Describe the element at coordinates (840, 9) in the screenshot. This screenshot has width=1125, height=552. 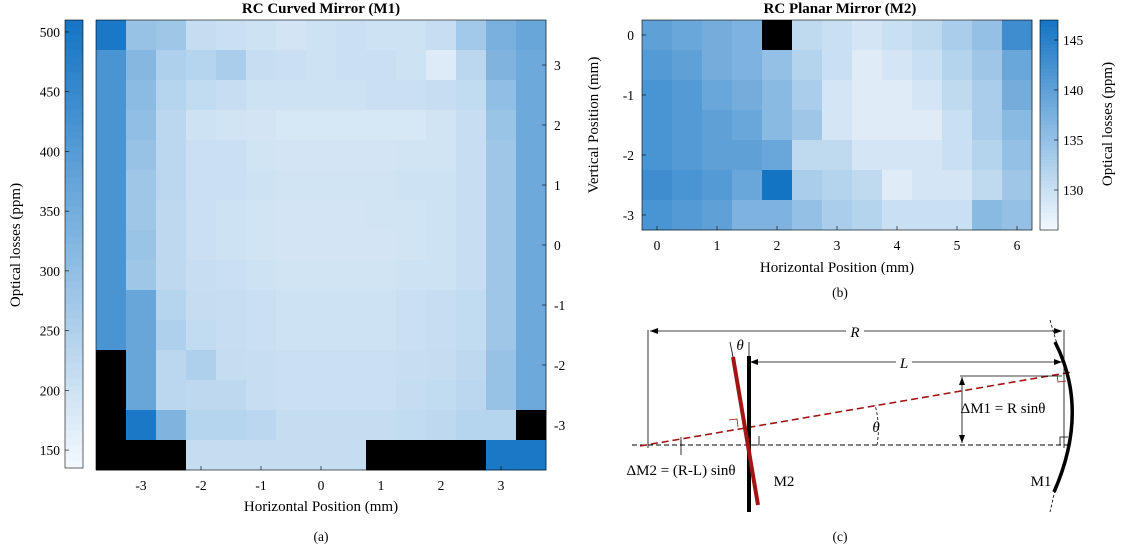
I see `chart-title-b: RC Planar Mirror (M2)` at that location.